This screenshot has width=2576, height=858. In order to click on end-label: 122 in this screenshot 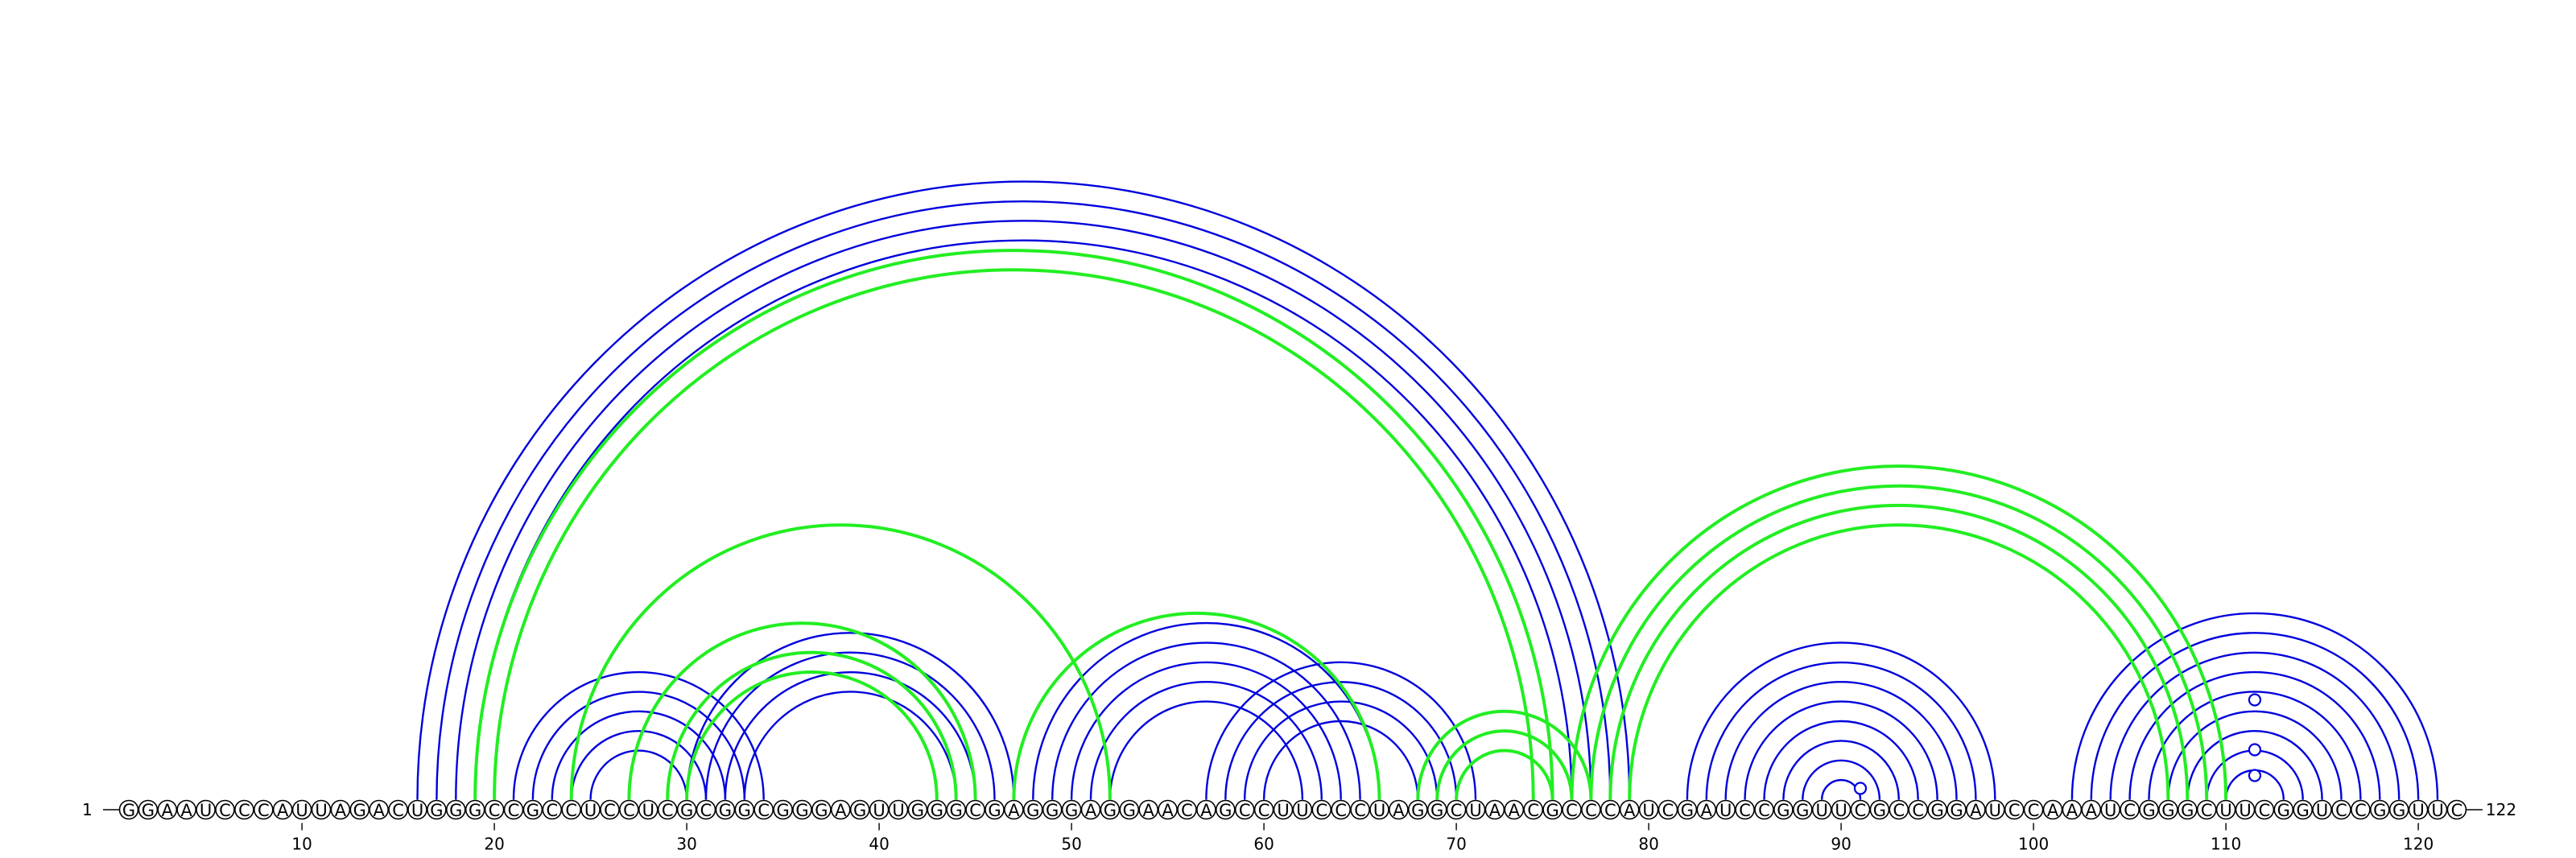, I will do `click(2501, 809)`.